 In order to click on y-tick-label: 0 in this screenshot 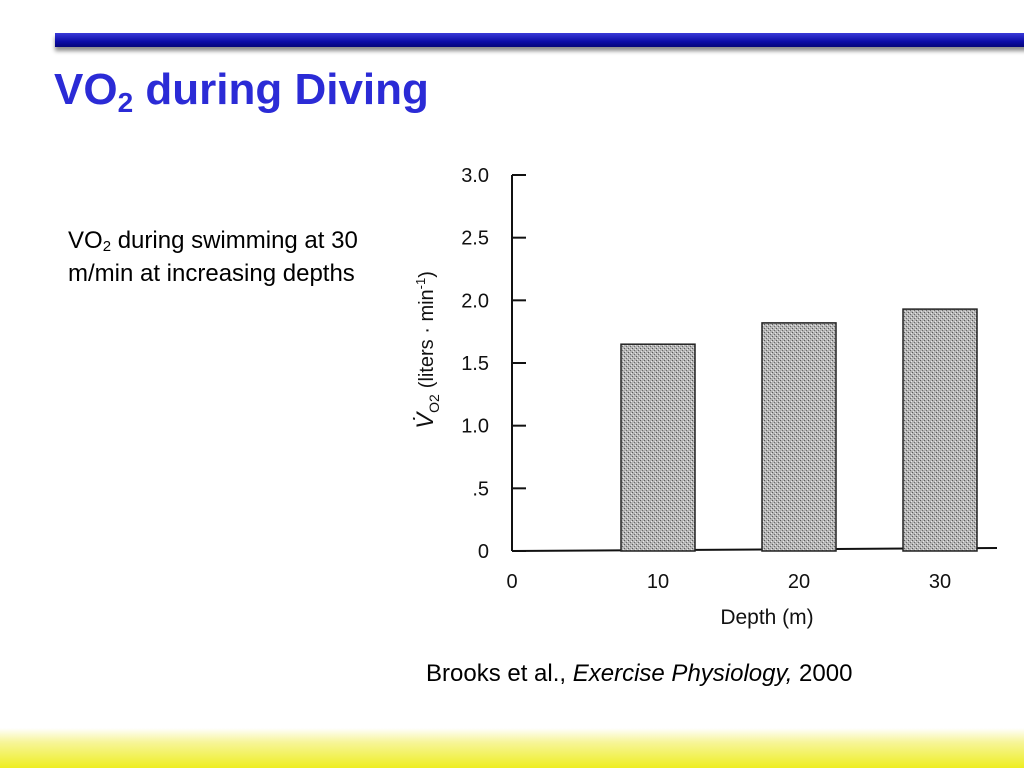, I will do `click(483, 552)`.